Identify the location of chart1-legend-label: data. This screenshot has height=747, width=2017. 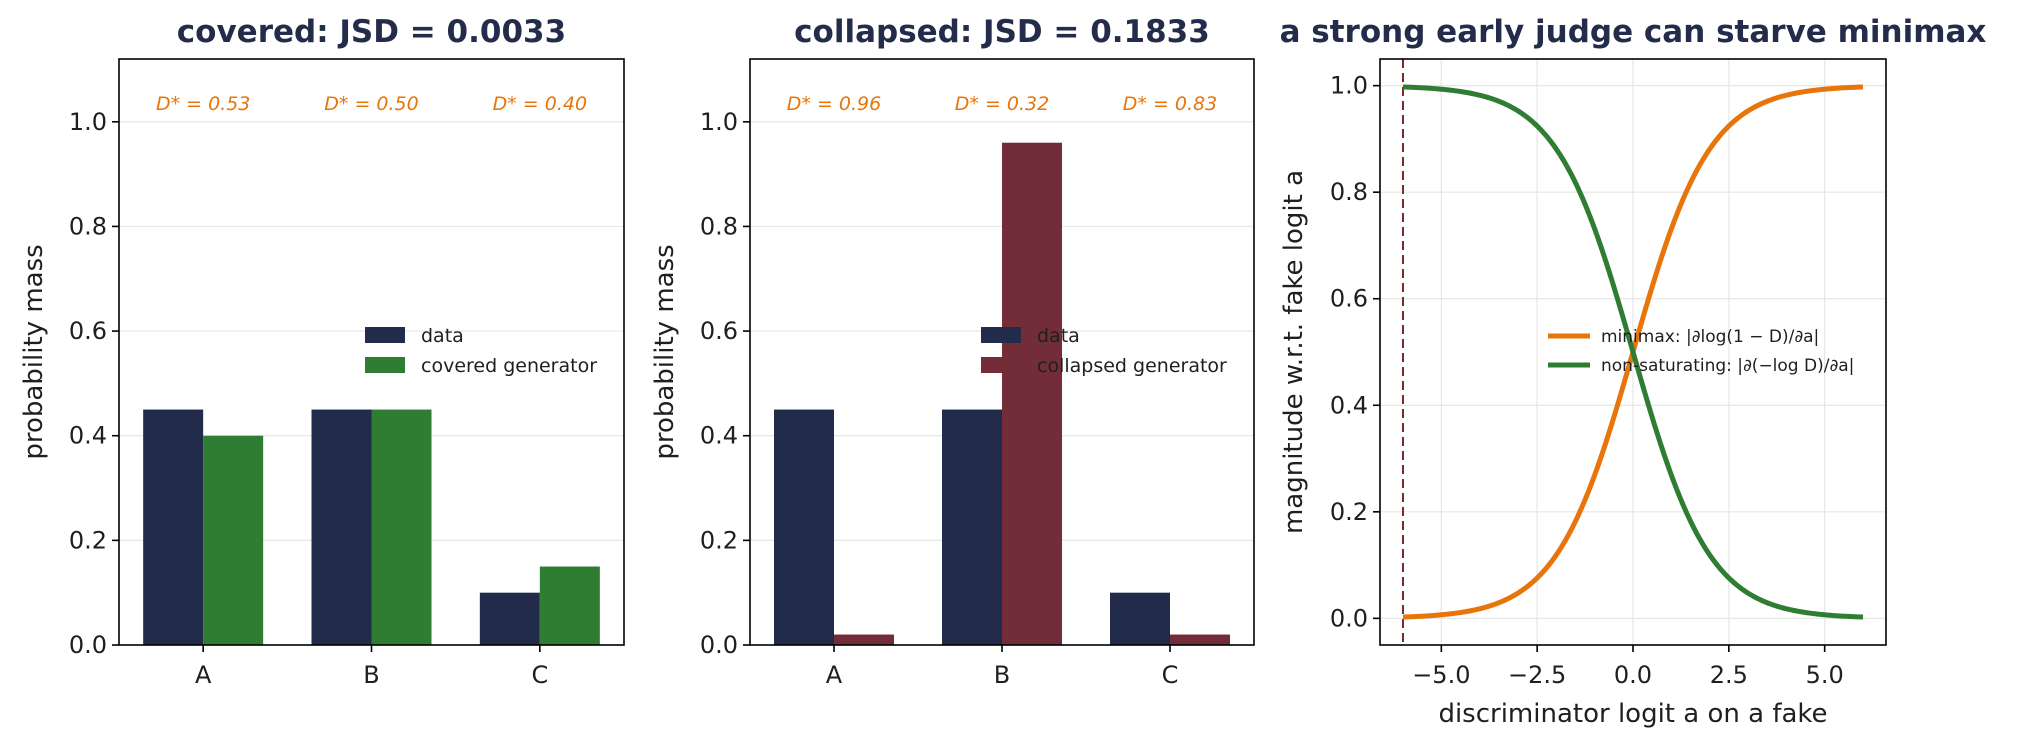
(442, 336).